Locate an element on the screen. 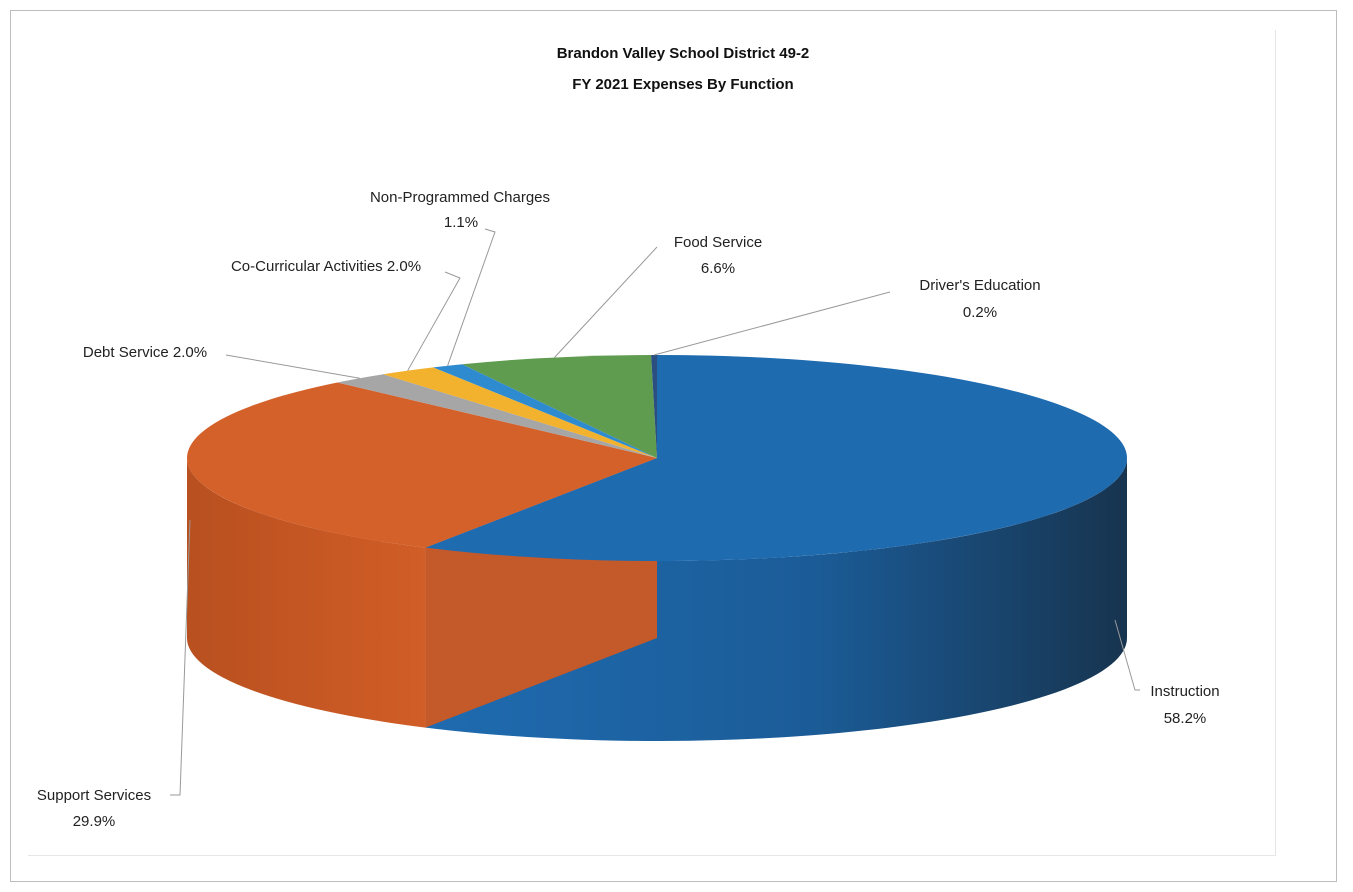 This screenshot has height=892, width=1353. slice-debt-service is located at coordinates (497, 416).